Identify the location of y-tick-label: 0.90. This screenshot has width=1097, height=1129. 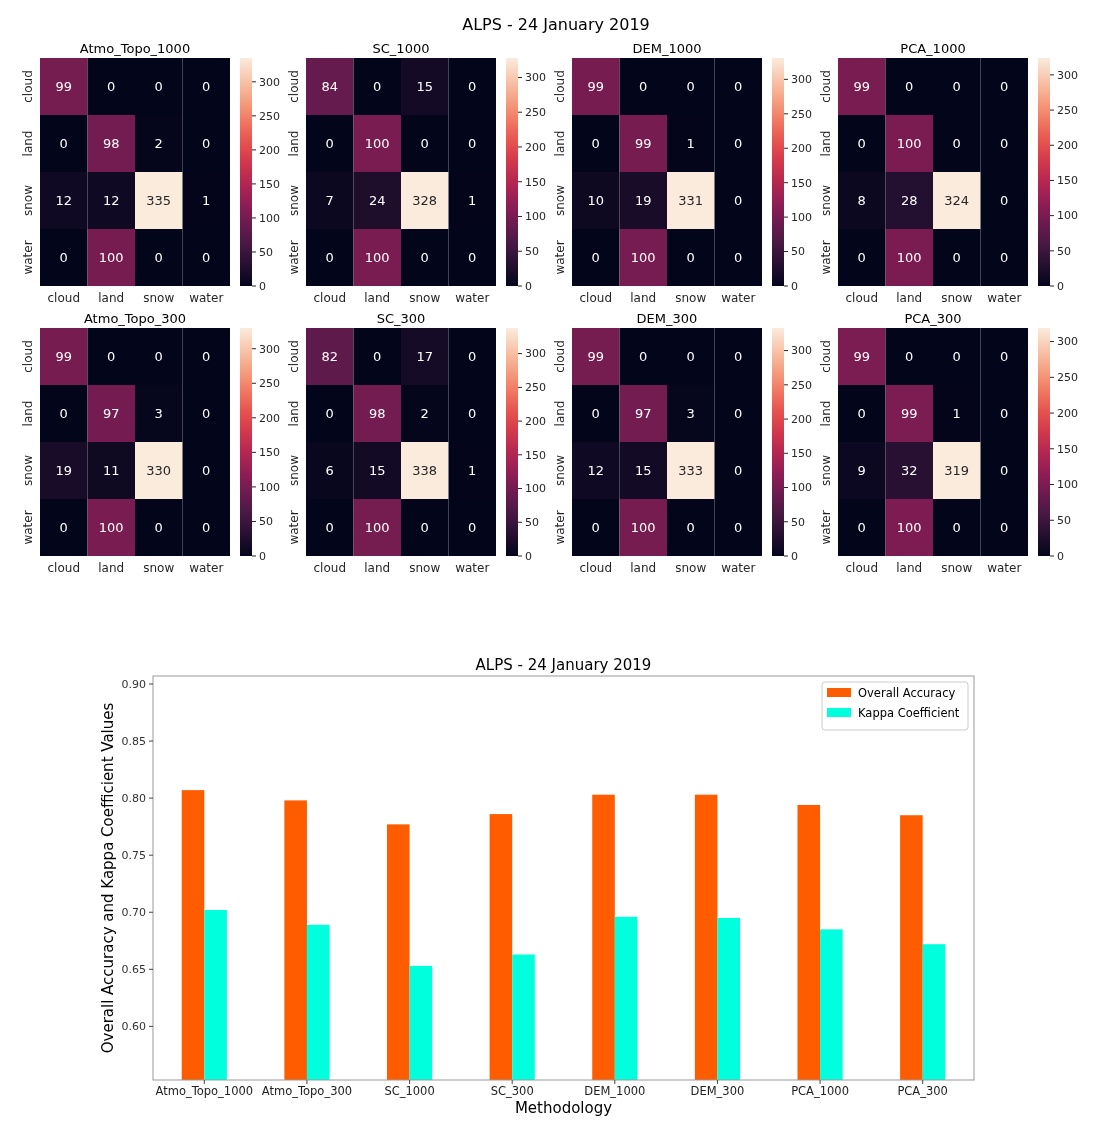
(133, 684).